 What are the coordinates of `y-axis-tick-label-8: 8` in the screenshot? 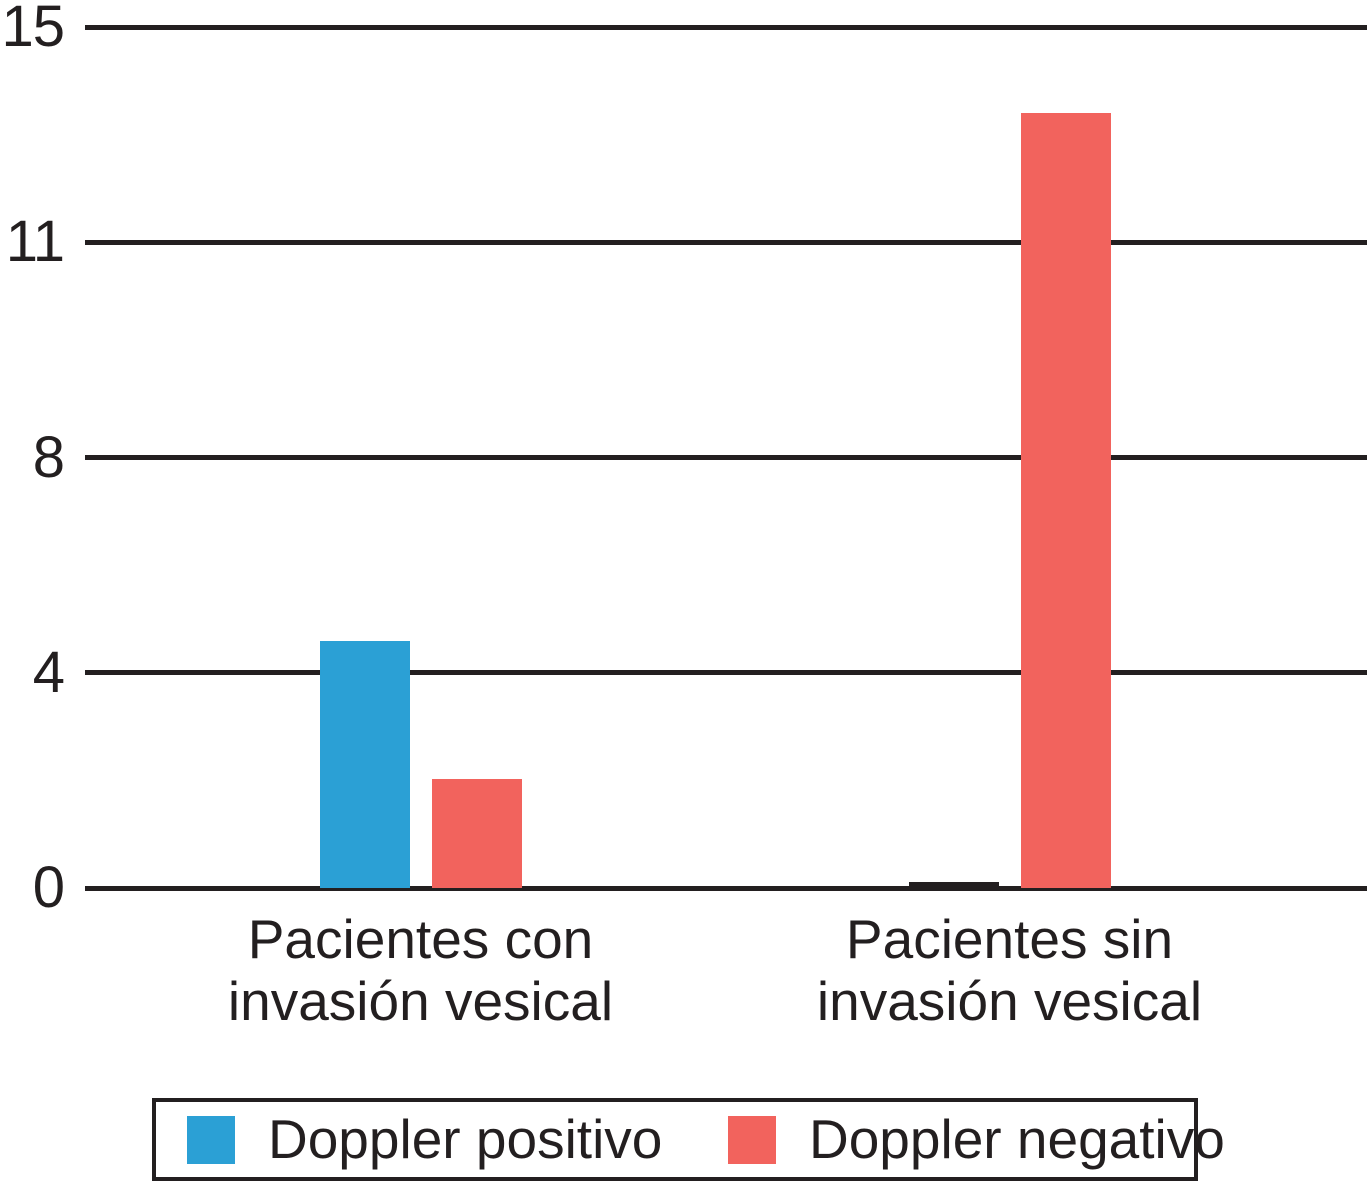 It's located at (48, 457).